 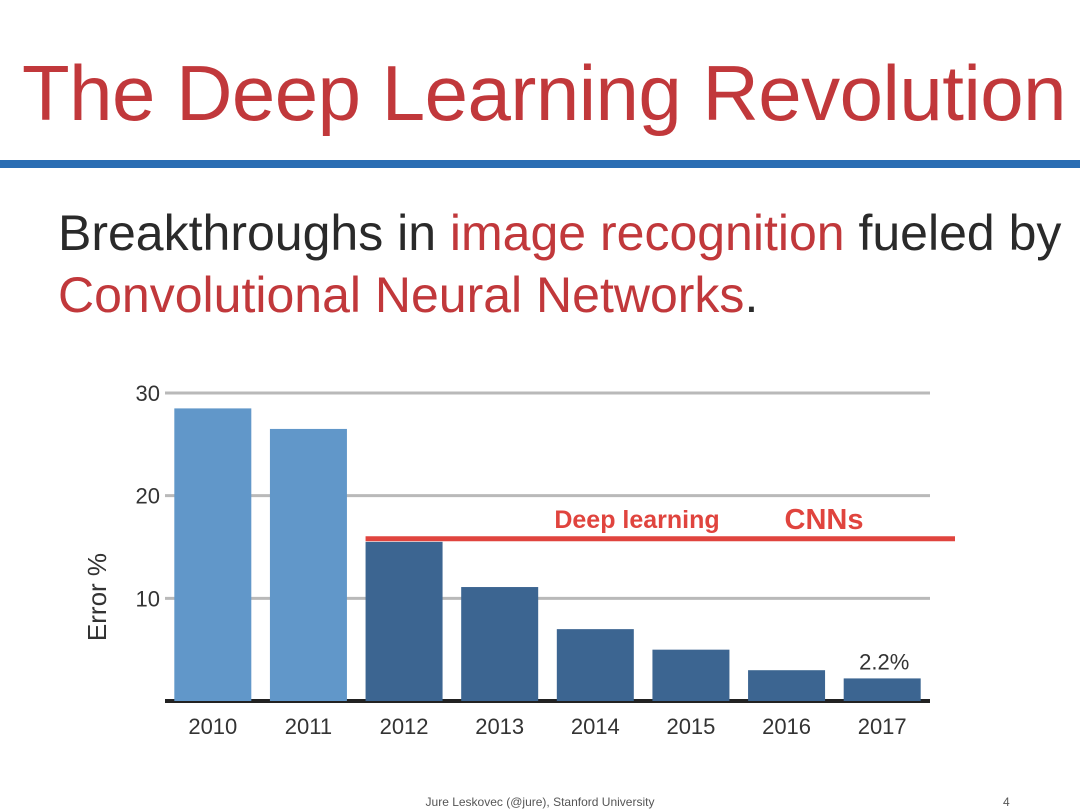 I want to click on subtitle-highlight-cnn: Convolutional Neural Networks, so click(x=401, y=295).